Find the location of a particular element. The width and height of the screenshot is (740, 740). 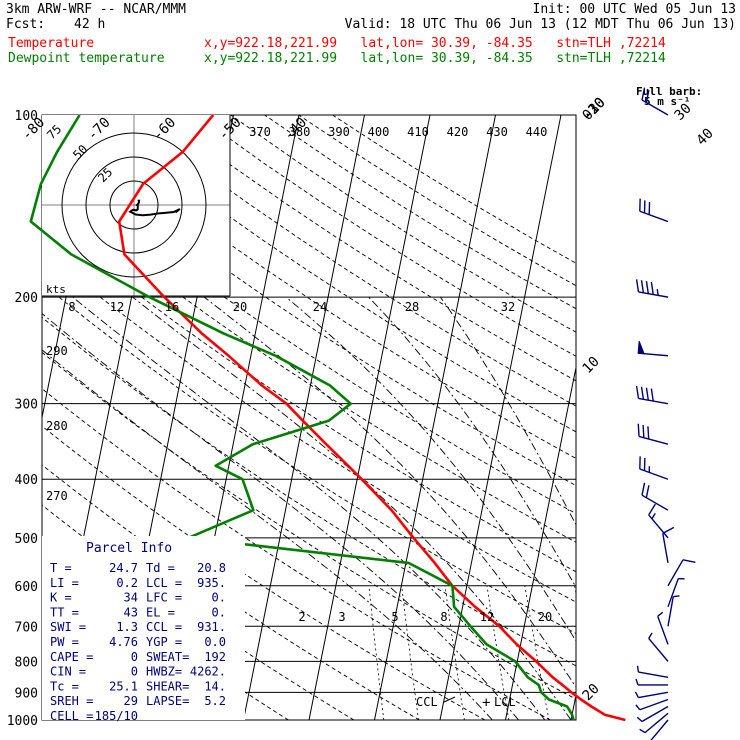

hodograph-area is located at coordinates (136, 205).